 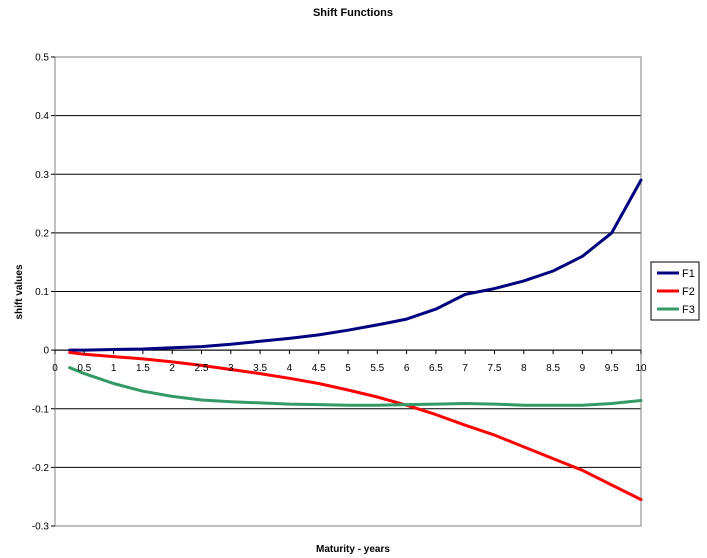 What do you see at coordinates (42, 292) in the screenshot?
I see `y-tick-label: 0.1` at bounding box center [42, 292].